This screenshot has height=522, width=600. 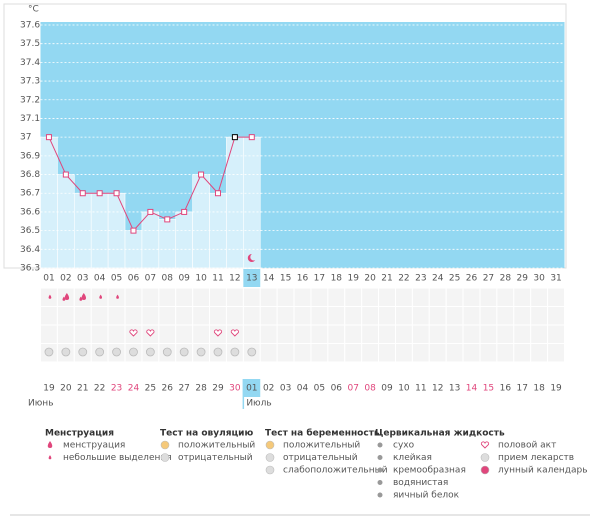 What do you see at coordinates (201, 279) in the screenshot?
I see `x-tick-label: 10` at bounding box center [201, 279].